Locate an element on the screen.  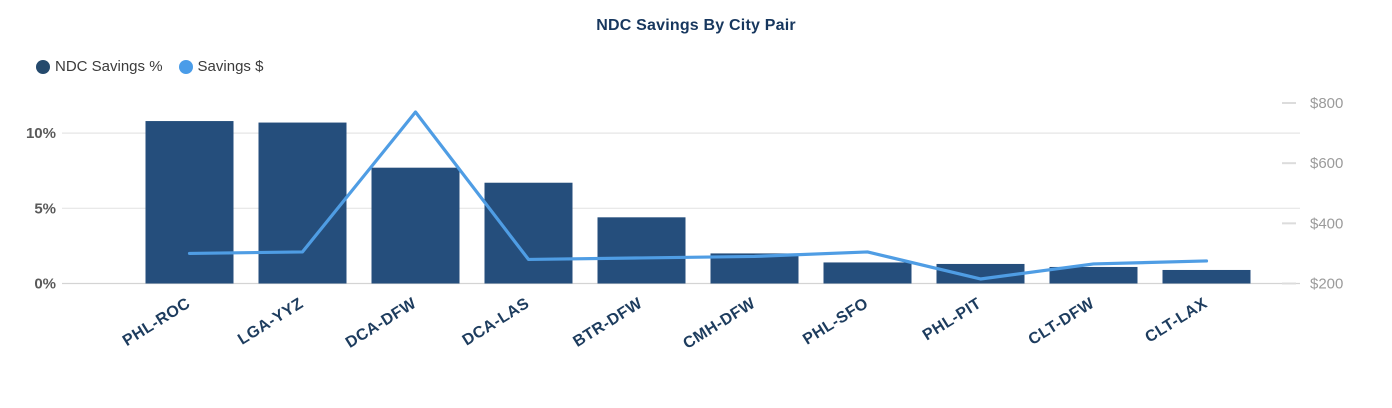
legend-label-ndc-savings-pct: NDC Savings % is located at coordinates (109, 66).